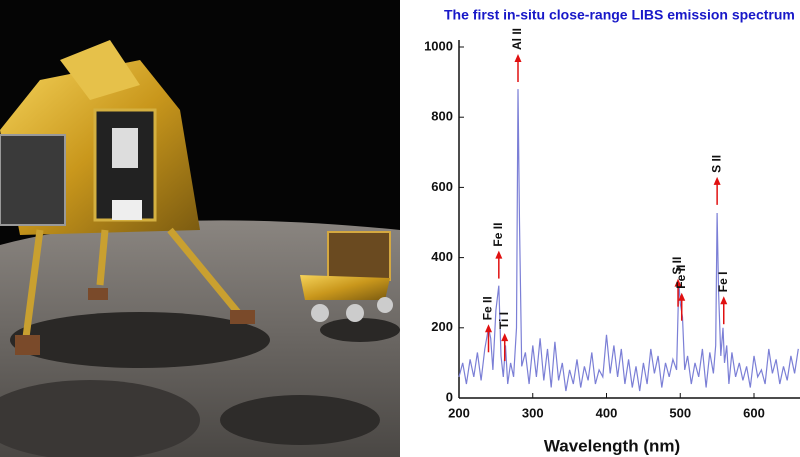  I want to click on y-tick-label: 200, so click(442, 326).